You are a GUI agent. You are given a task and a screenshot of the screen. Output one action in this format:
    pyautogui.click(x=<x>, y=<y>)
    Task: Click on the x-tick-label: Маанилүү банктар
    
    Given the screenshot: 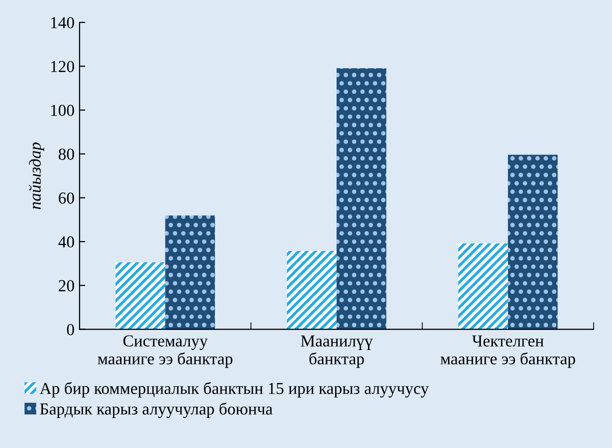 What is the action you would take?
    pyautogui.click(x=336, y=351)
    